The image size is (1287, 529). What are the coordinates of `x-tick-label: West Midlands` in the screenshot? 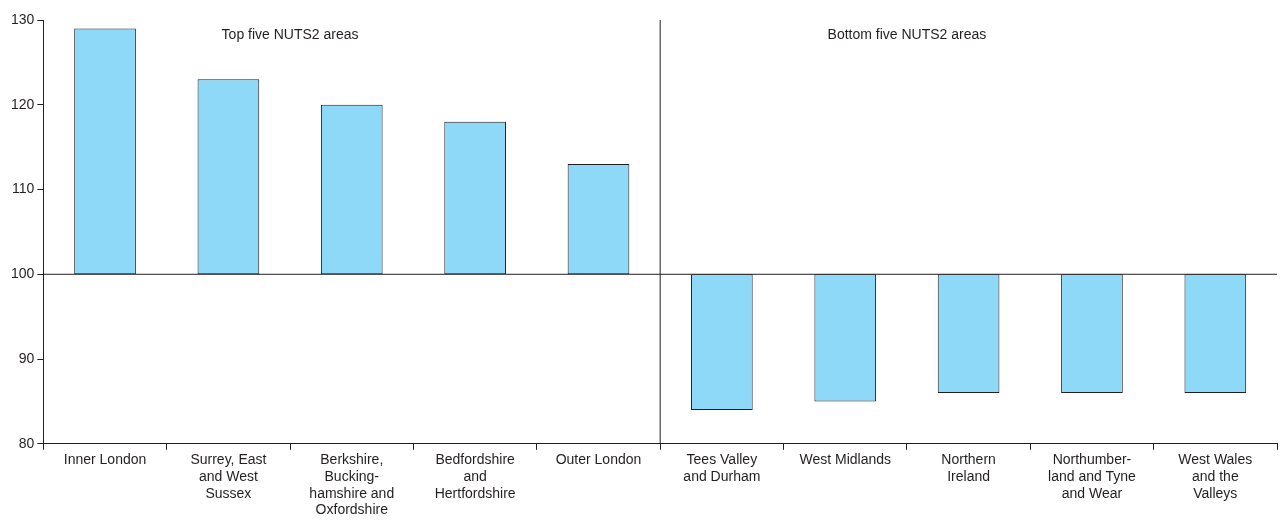 It's located at (845, 459).